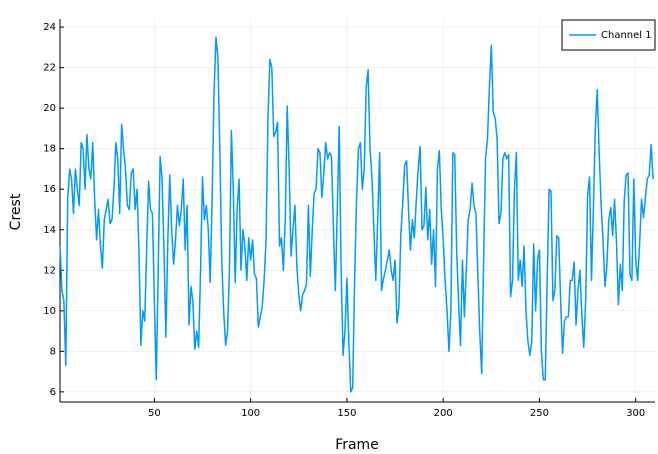  I want to click on y-tick-label: 10, so click(49, 311).